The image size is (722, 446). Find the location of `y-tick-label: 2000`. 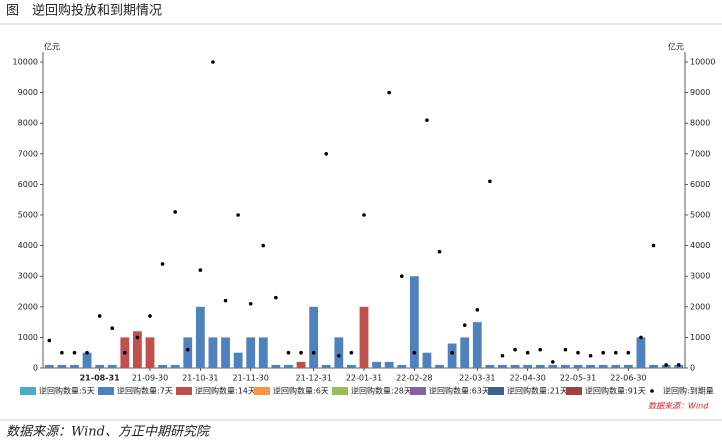

y-tick-label: 2000 is located at coordinates (28, 306).